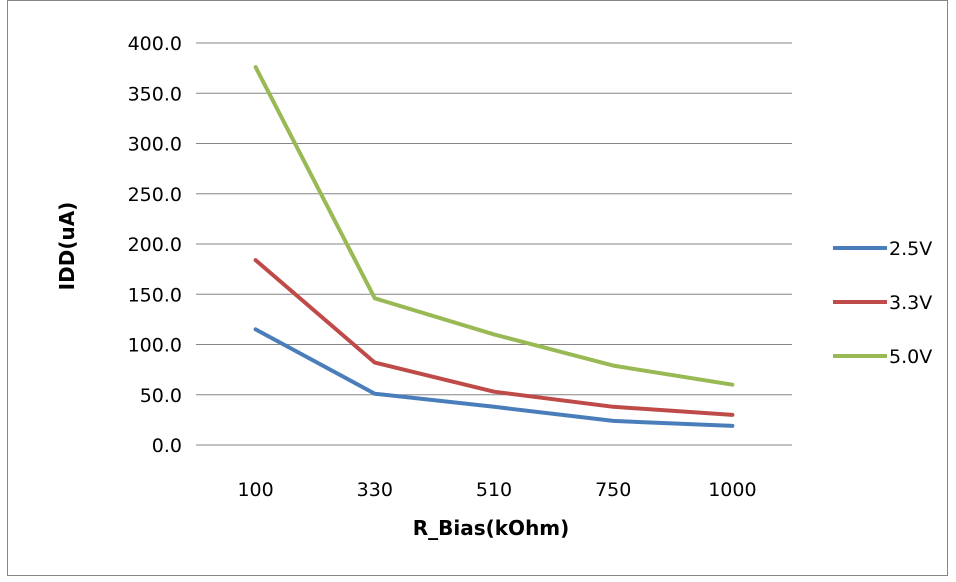 The height and width of the screenshot is (582, 956). What do you see at coordinates (155, 145) in the screenshot?
I see `y-tick-label: 300.0` at bounding box center [155, 145].